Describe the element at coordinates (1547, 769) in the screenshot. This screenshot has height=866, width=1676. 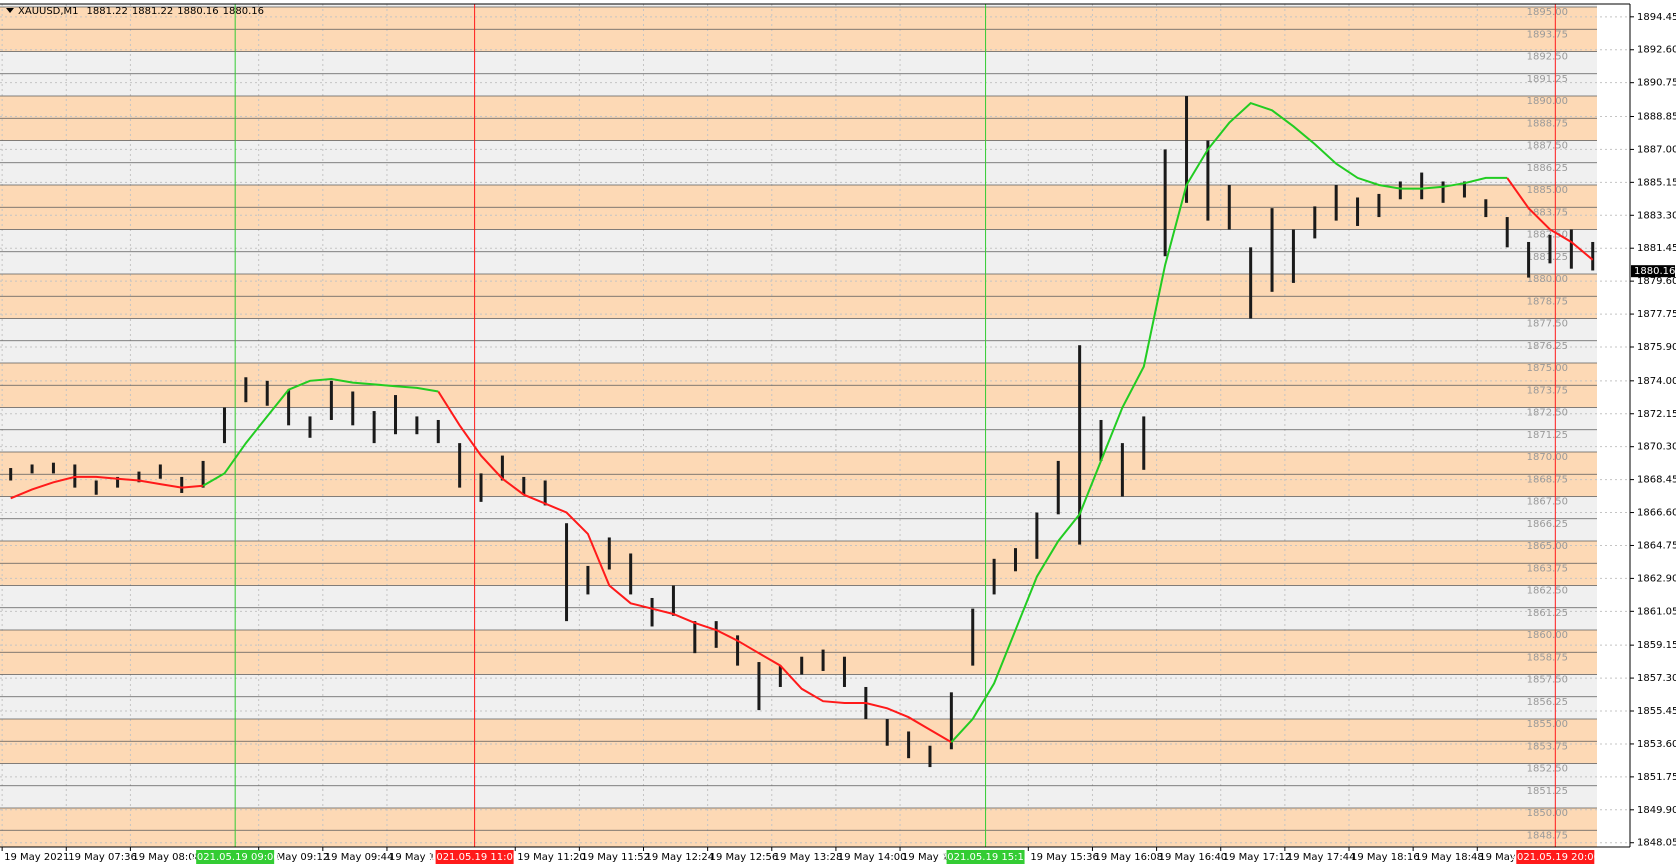
I see `level-label: 1852.50` at that location.